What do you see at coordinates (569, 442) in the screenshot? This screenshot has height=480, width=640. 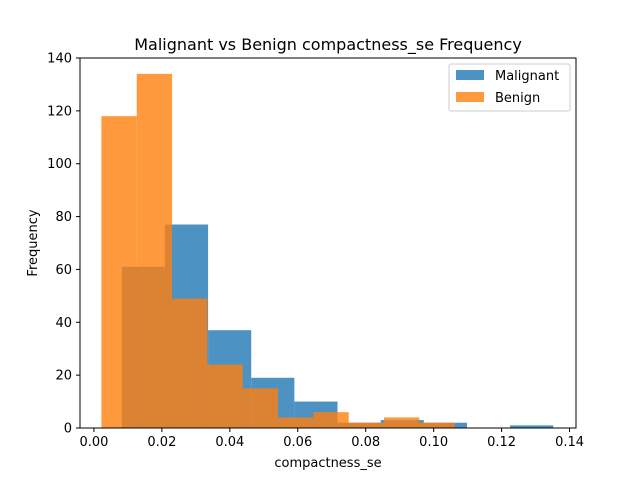 I see `x-tick-label: 0.14` at bounding box center [569, 442].